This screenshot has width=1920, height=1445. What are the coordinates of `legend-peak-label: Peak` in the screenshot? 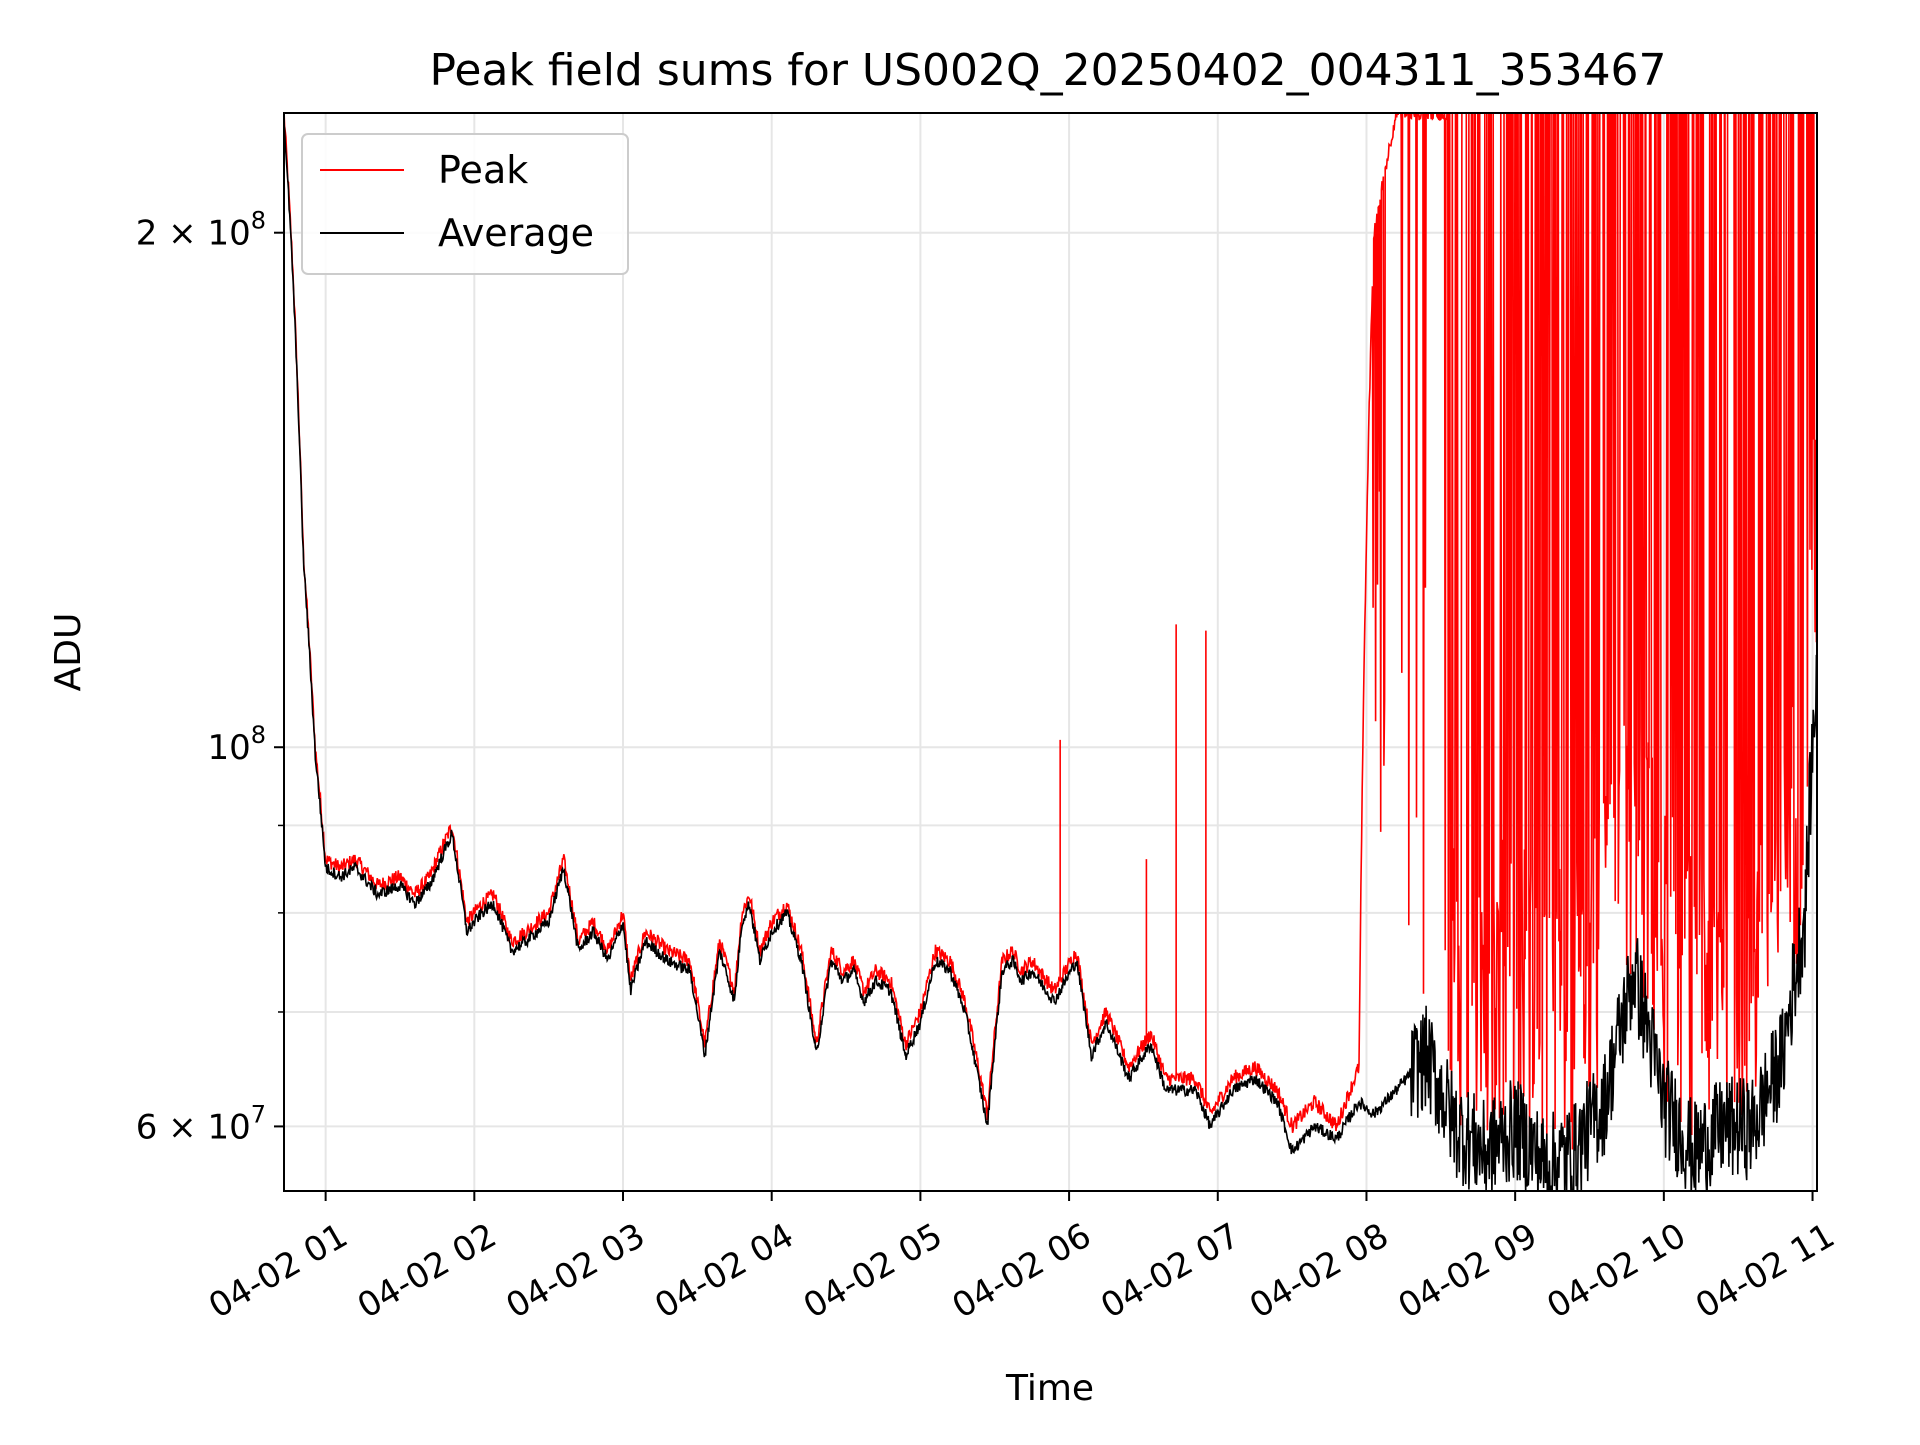 It's located at (483, 170).